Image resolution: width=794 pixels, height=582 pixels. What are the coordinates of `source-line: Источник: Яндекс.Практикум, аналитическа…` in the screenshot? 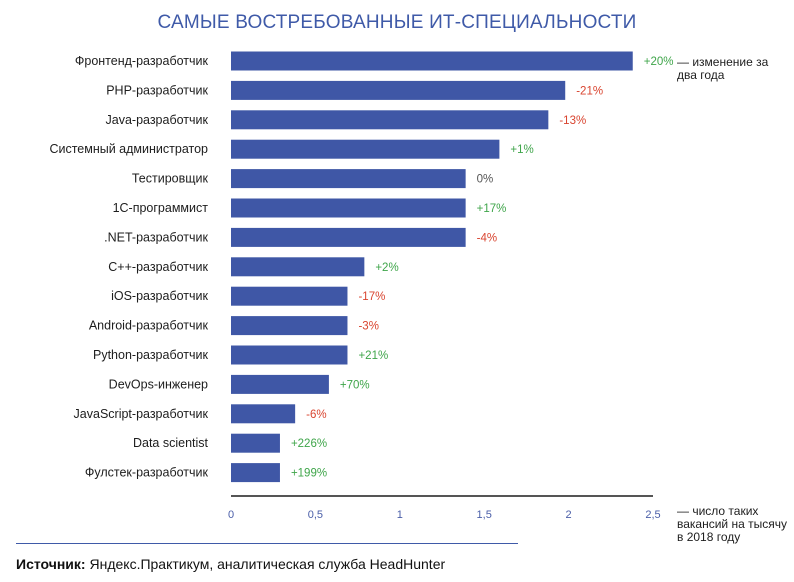 It's located at (230, 564).